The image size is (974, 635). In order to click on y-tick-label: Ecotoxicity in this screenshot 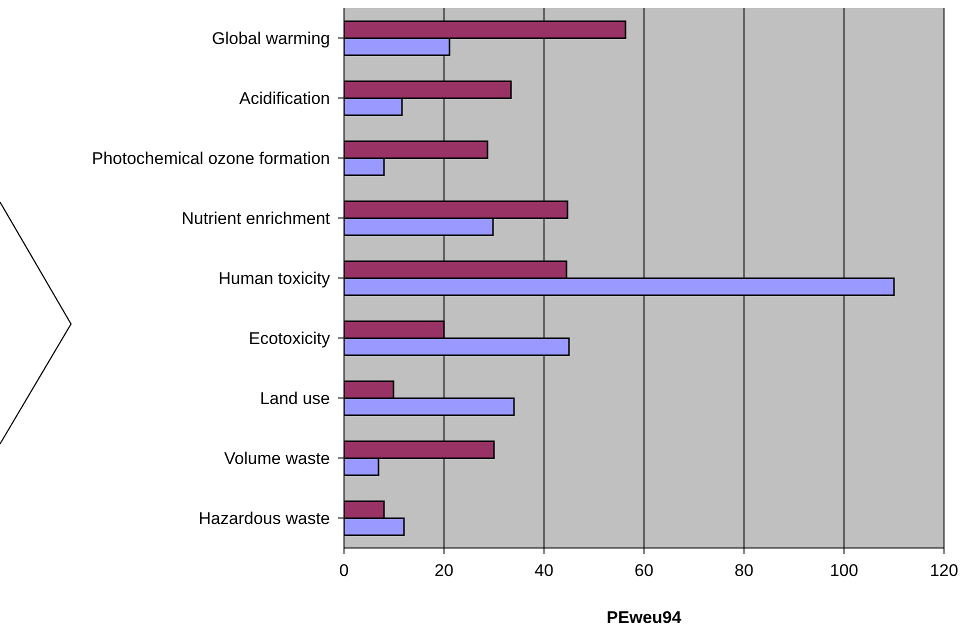, I will do `click(289, 338)`.